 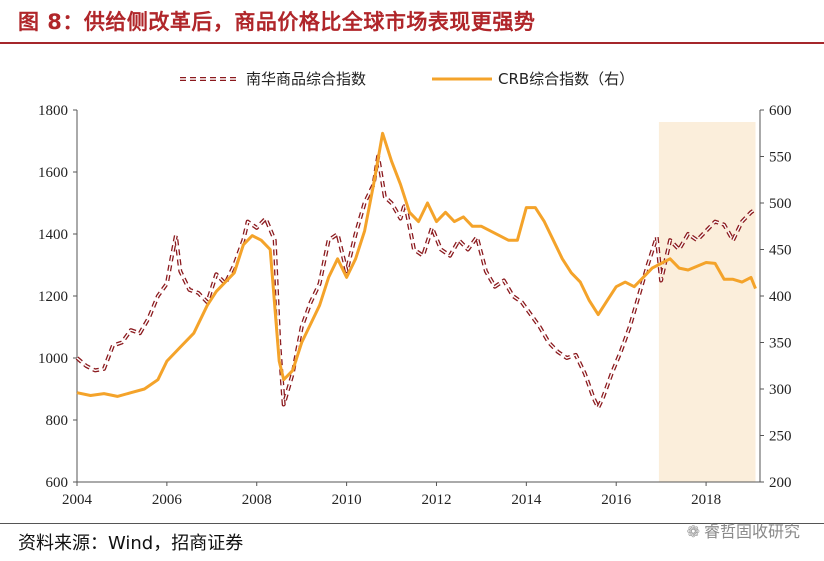 I want to click on x-tick-label: 2010, so click(x=347, y=500).